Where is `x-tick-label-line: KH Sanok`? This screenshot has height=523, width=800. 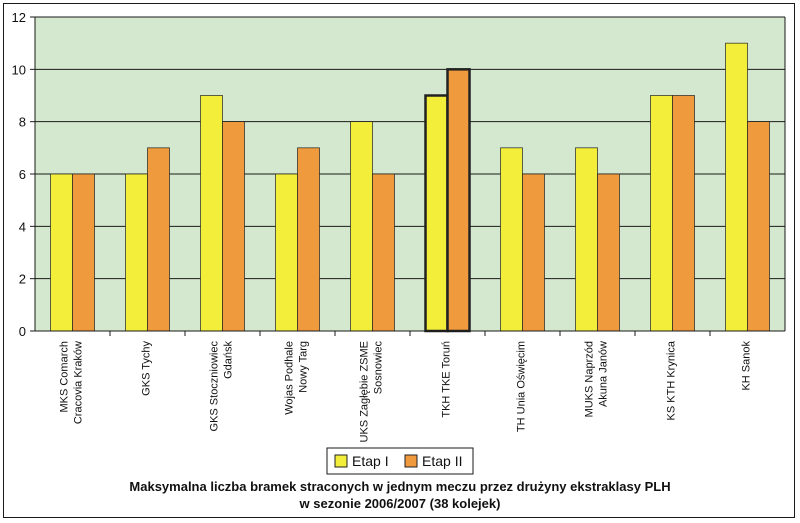 x-tick-label-line: KH Sanok is located at coordinates (747, 366).